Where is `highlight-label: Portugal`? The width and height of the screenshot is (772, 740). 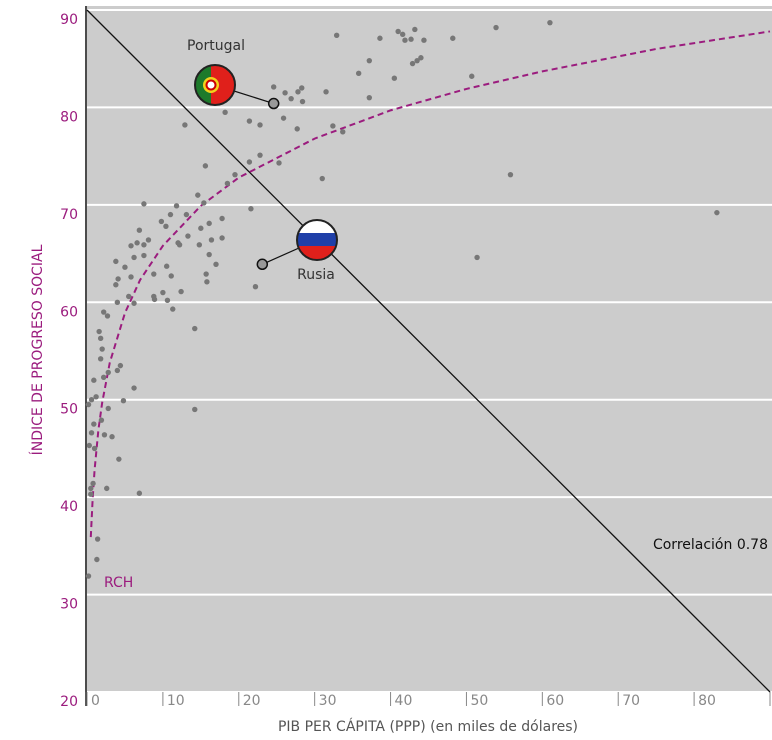
highlight-label: Portugal is located at coordinates (216, 46).